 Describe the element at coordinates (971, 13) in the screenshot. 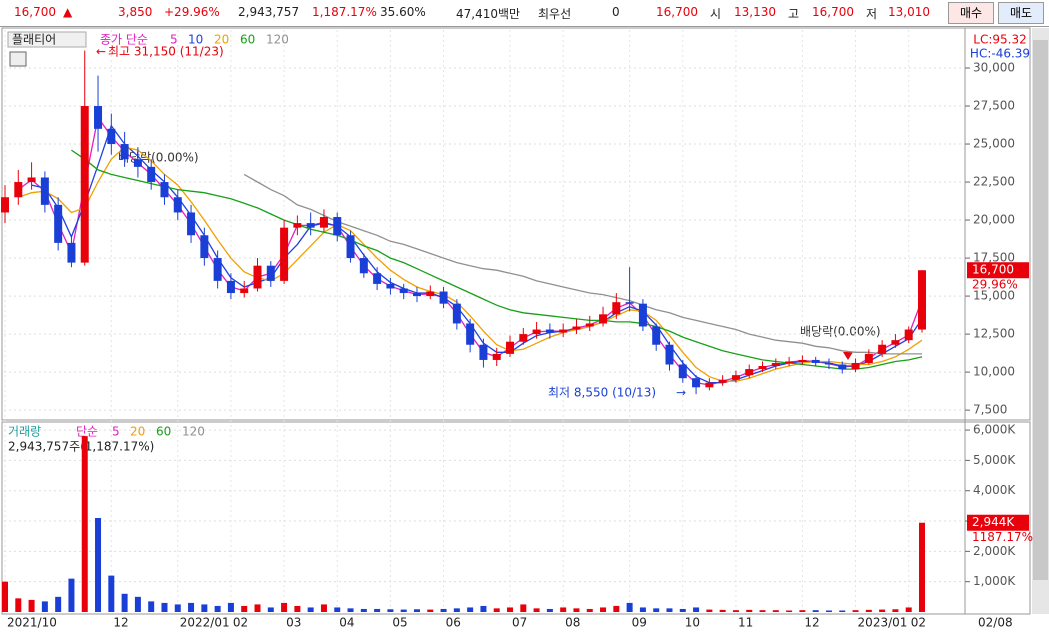

I see `buy-button: 매수` at that location.